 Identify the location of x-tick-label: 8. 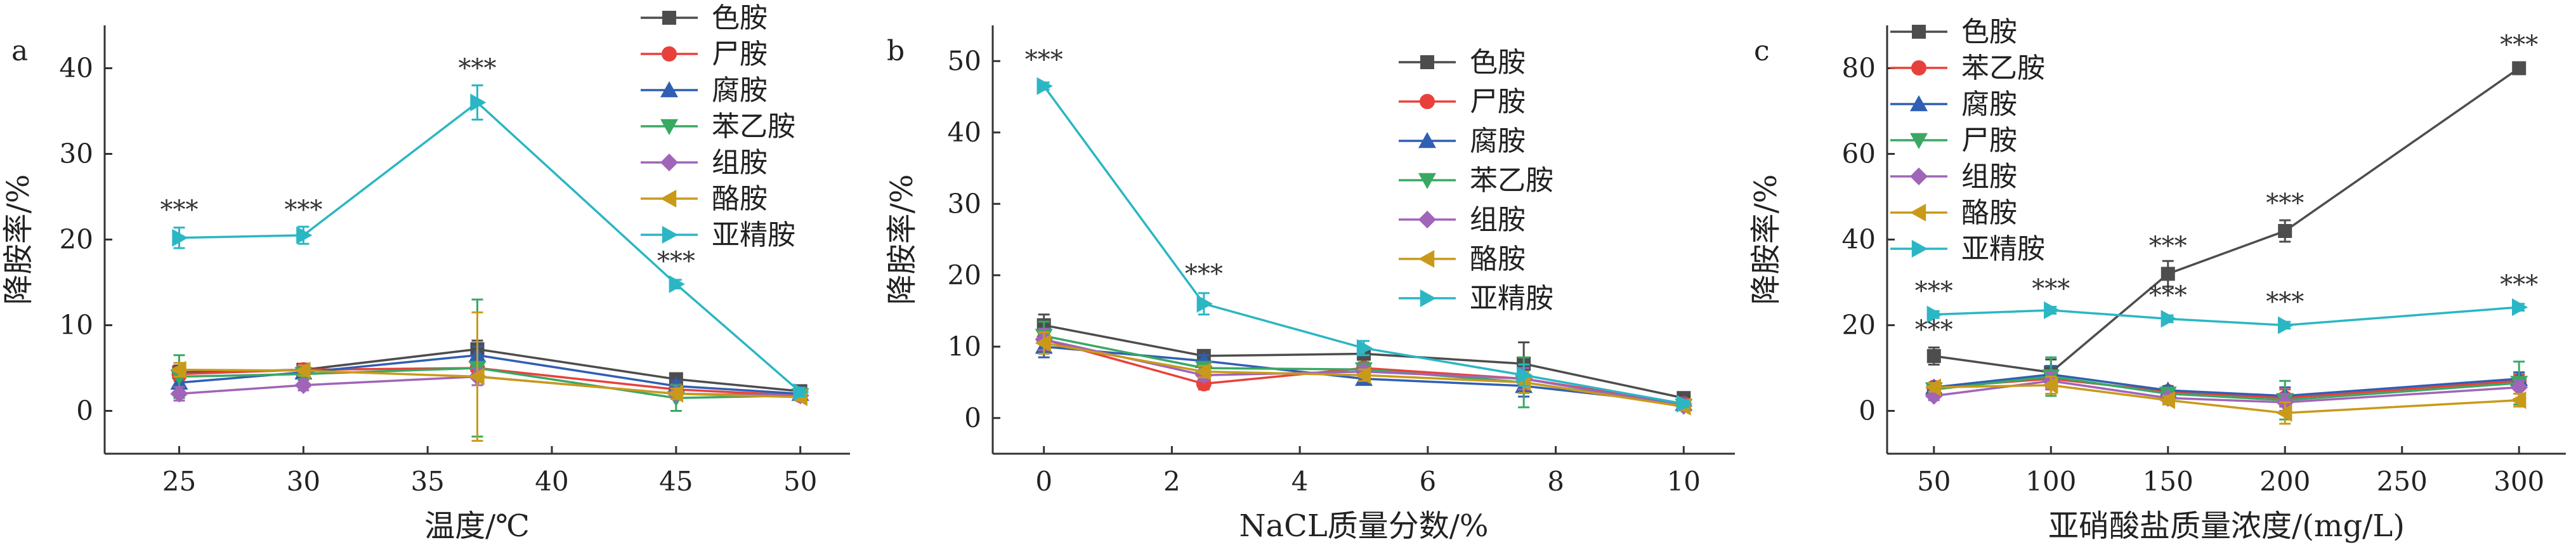
(1556, 481).